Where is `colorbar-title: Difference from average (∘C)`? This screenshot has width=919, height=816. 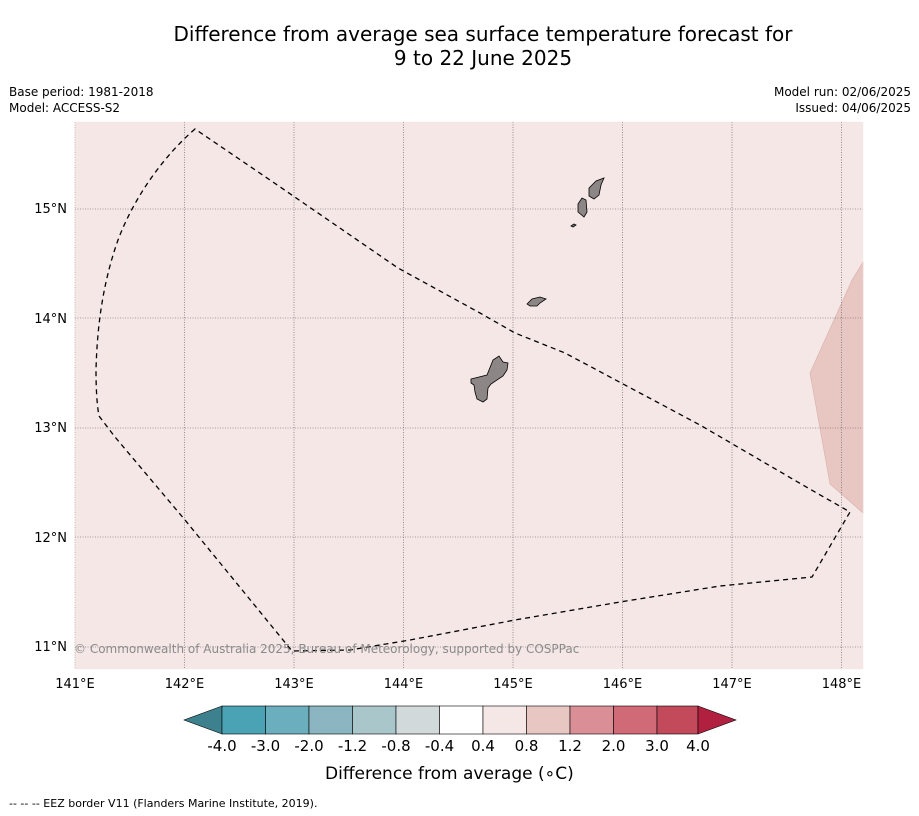 colorbar-title: Difference from average (∘C) is located at coordinates (449, 774).